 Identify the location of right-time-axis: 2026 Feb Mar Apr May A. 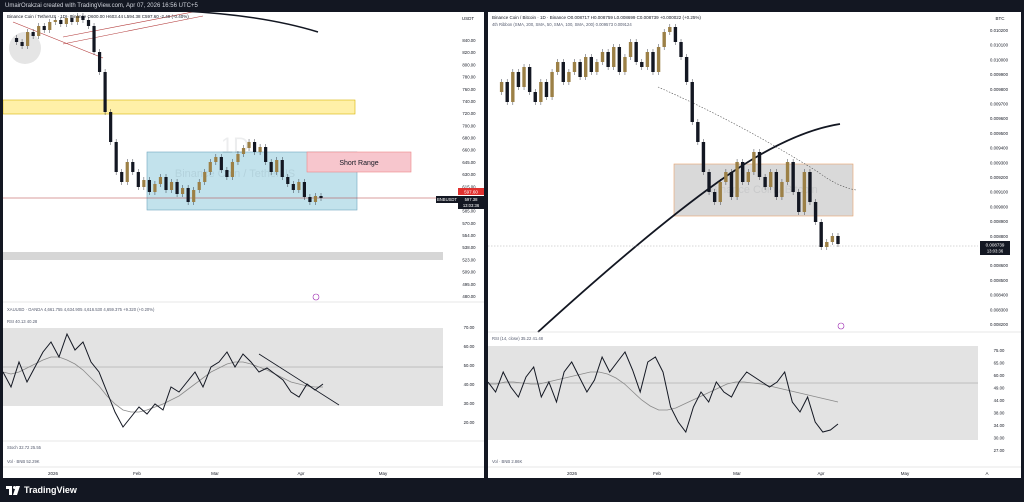
(778, 473).